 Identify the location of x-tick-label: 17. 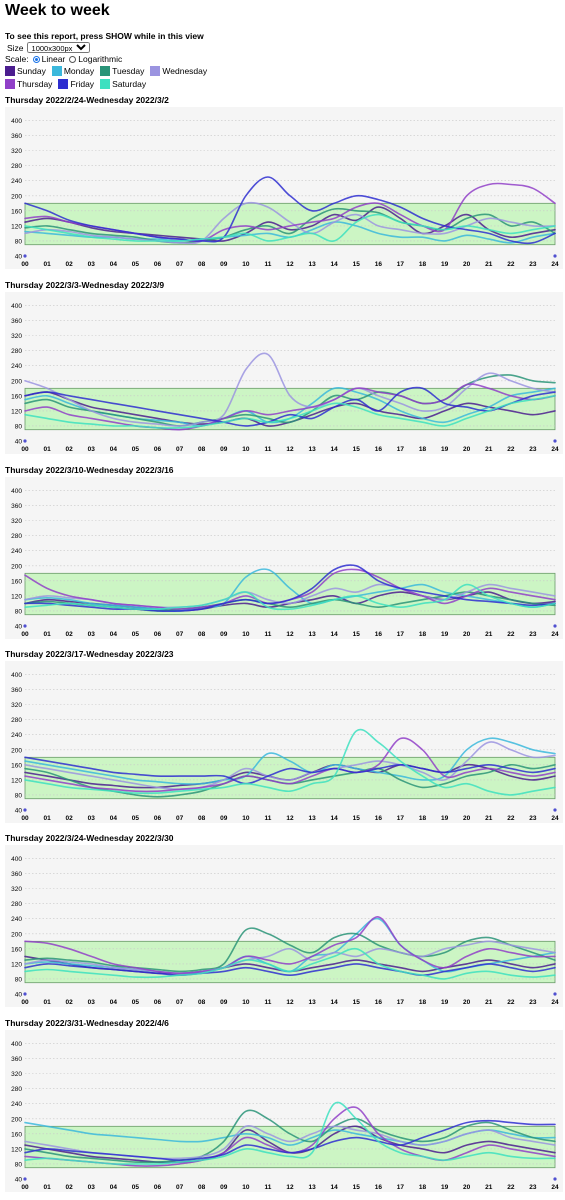
(401, 1002).